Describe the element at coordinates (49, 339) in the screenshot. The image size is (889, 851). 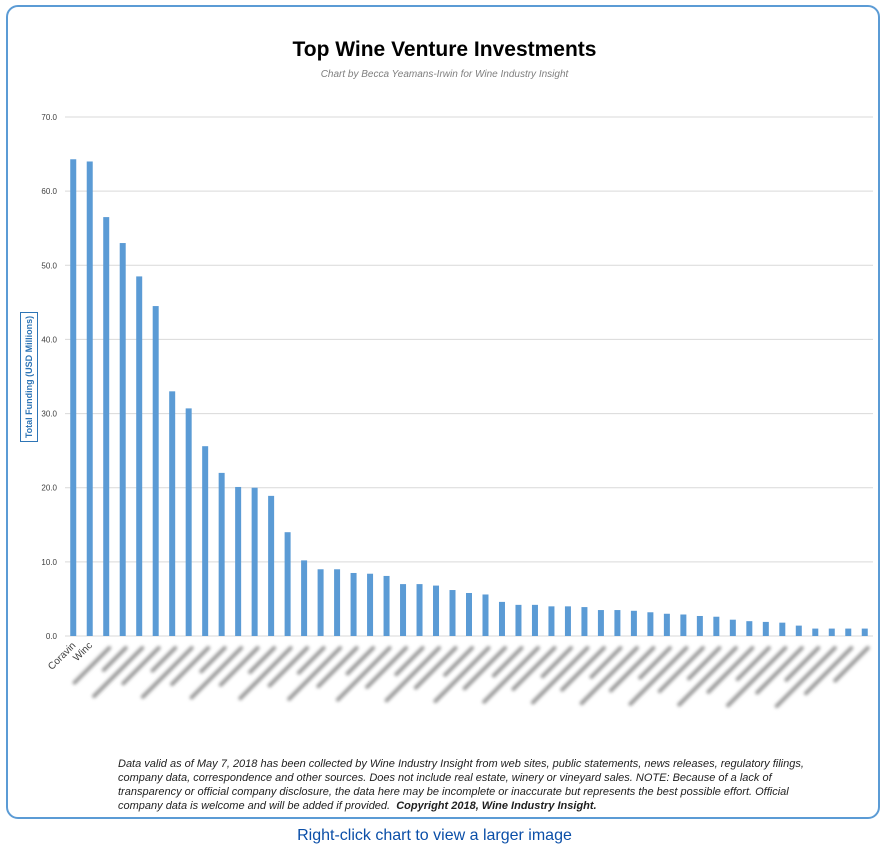
I see `y-tick-label: 40.0` at that location.